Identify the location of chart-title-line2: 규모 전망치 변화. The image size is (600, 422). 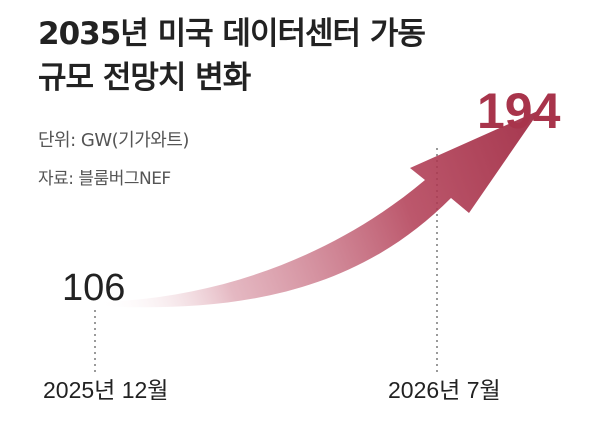
(144, 78).